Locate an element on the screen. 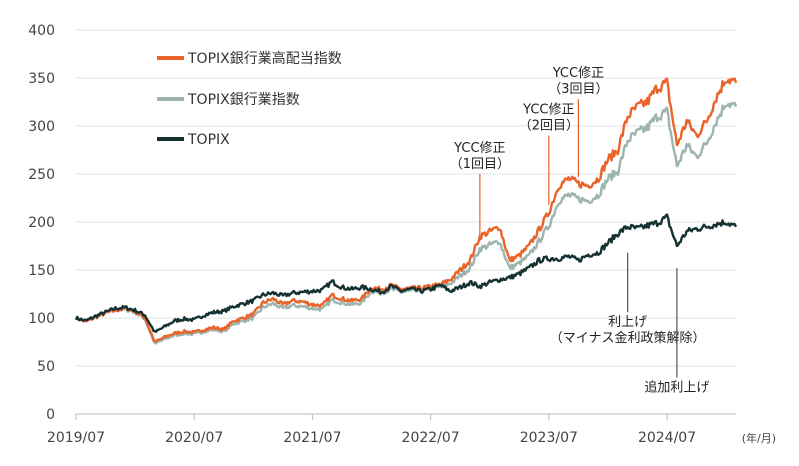 This screenshot has height=466, width=799. legend-item: TOPIX is located at coordinates (193, 140).